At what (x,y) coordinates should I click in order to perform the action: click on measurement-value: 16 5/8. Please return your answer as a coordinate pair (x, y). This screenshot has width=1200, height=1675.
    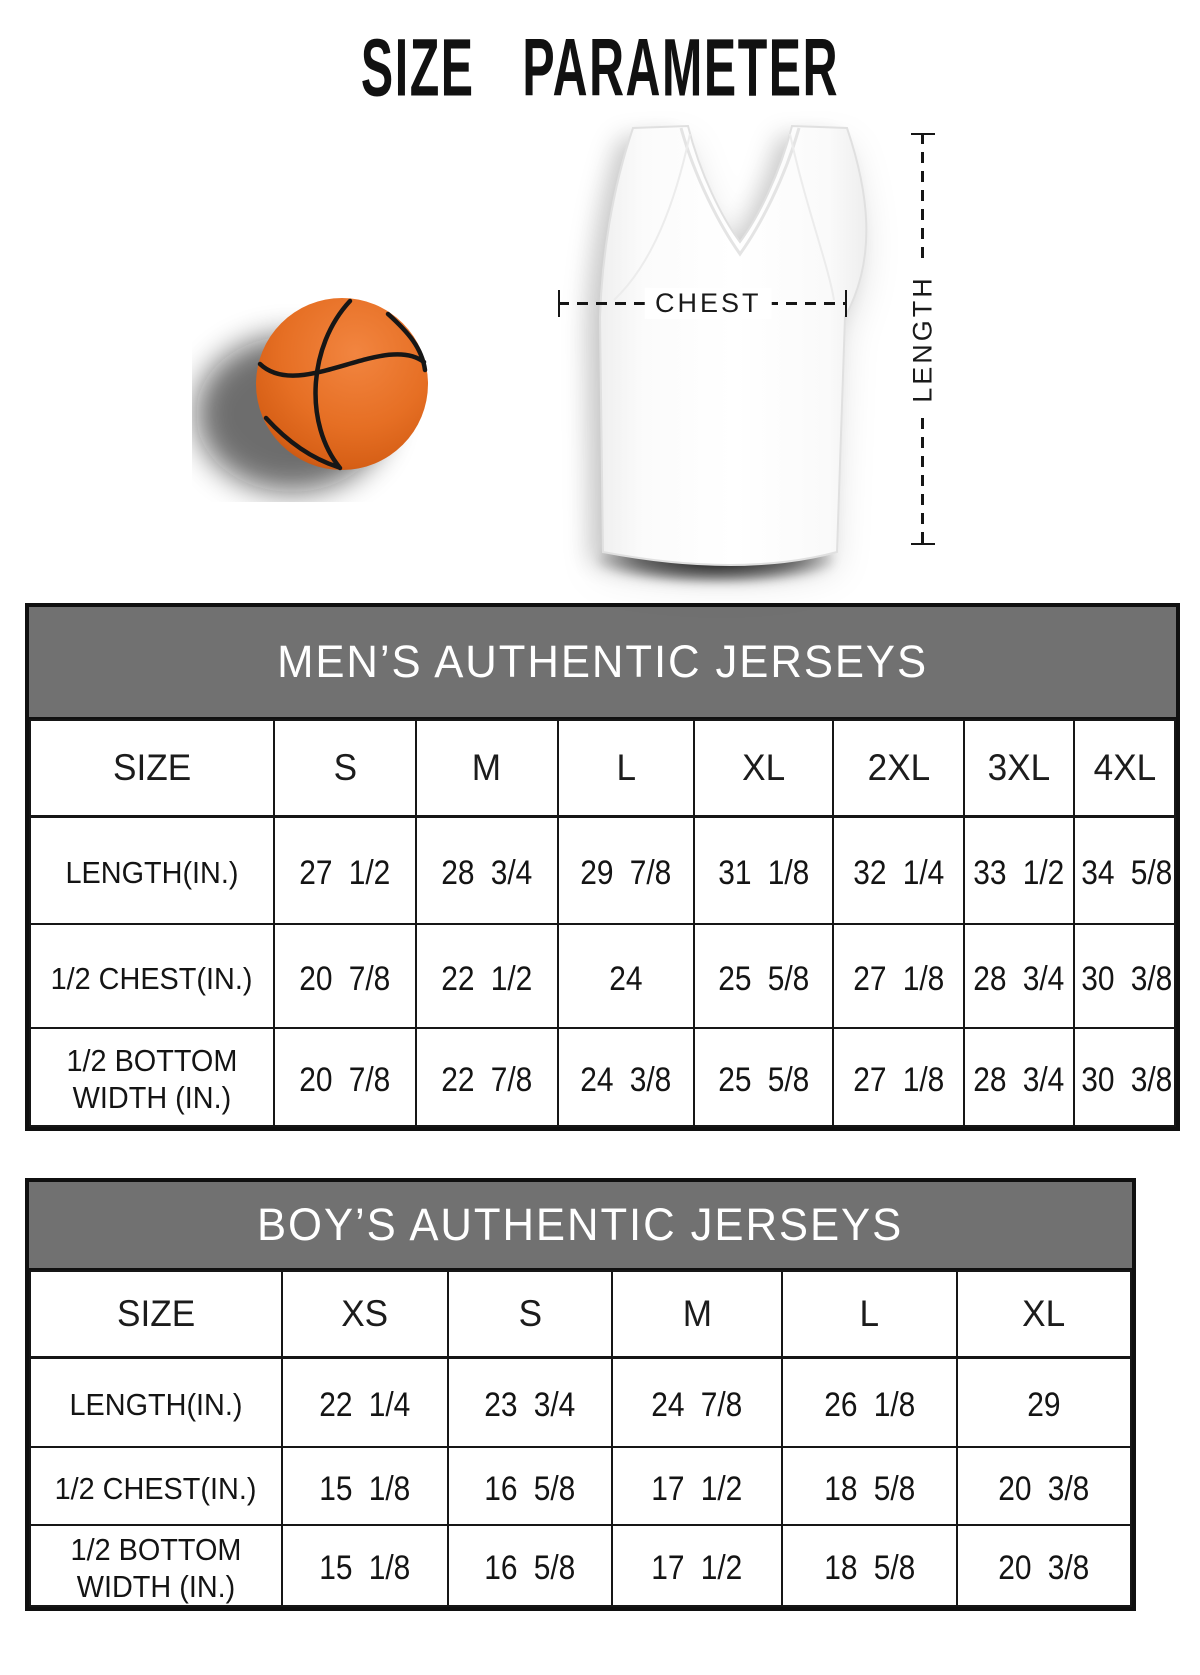
    Looking at the image, I should click on (530, 1568).